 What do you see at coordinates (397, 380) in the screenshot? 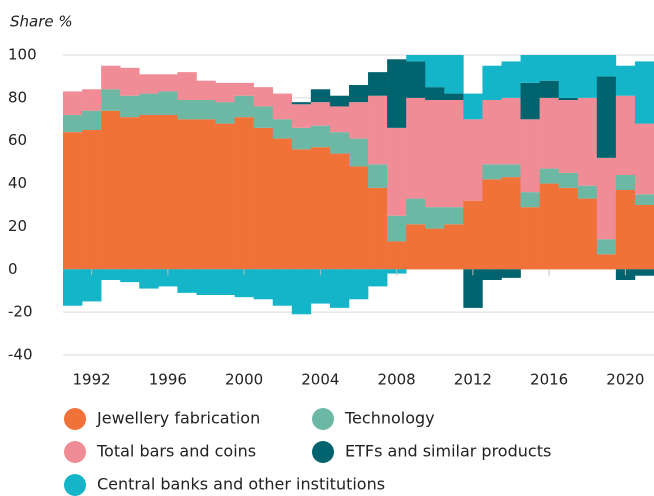
I see `x-tick-label: 2008` at bounding box center [397, 380].